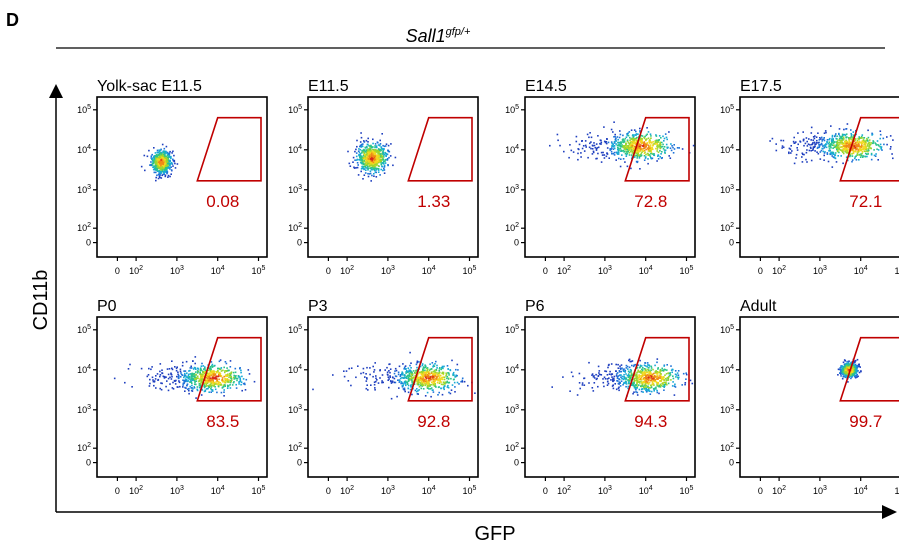 The image size is (899, 544). Describe the element at coordinates (569, 488) in the screenshot. I see `tick-exp: 2` at that location.